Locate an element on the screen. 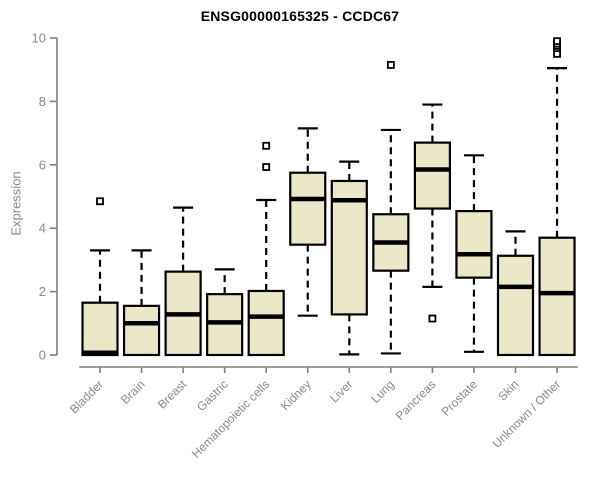 The width and height of the screenshot is (600, 500). y-tick-label: 6 is located at coordinates (42, 164).